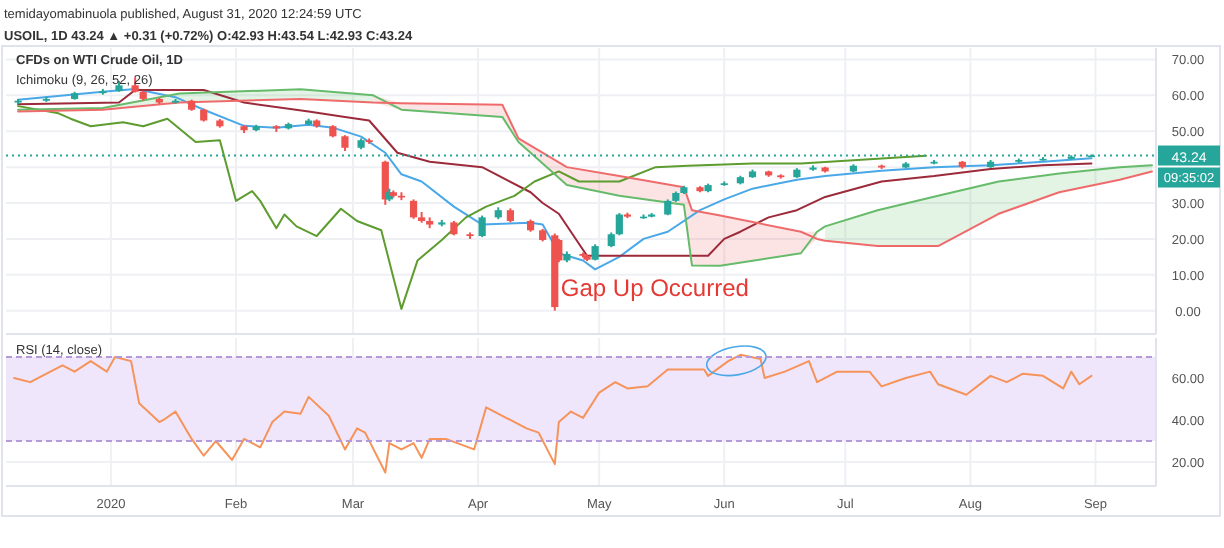  I want to click on annotation: Gap Up Occurred, so click(654, 288).